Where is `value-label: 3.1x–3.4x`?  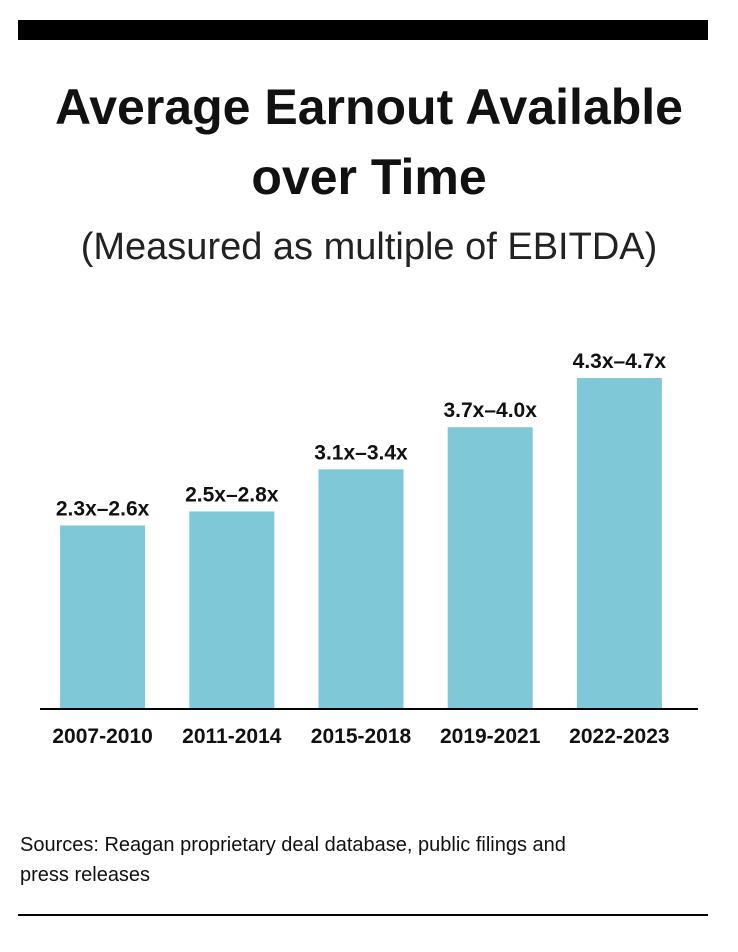
value-label: 3.1x–3.4x is located at coordinates (361, 452).